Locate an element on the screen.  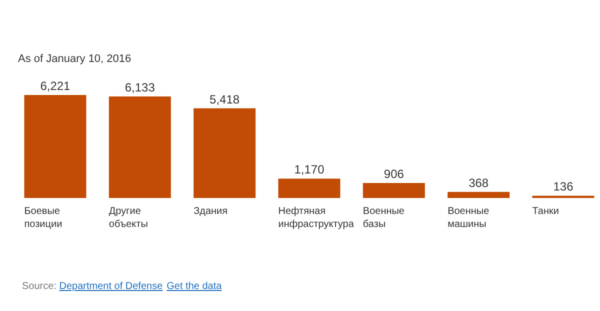
x-tick-label: Боевые позиции is located at coordinates (43, 218).